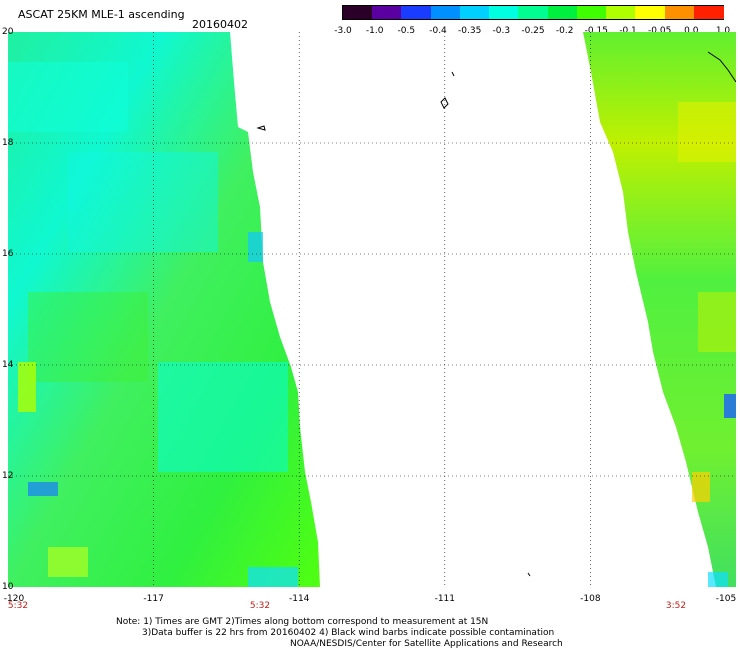 The image size is (740, 650). What do you see at coordinates (8, 365) in the screenshot?
I see `lat-label: 14` at bounding box center [8, 365].